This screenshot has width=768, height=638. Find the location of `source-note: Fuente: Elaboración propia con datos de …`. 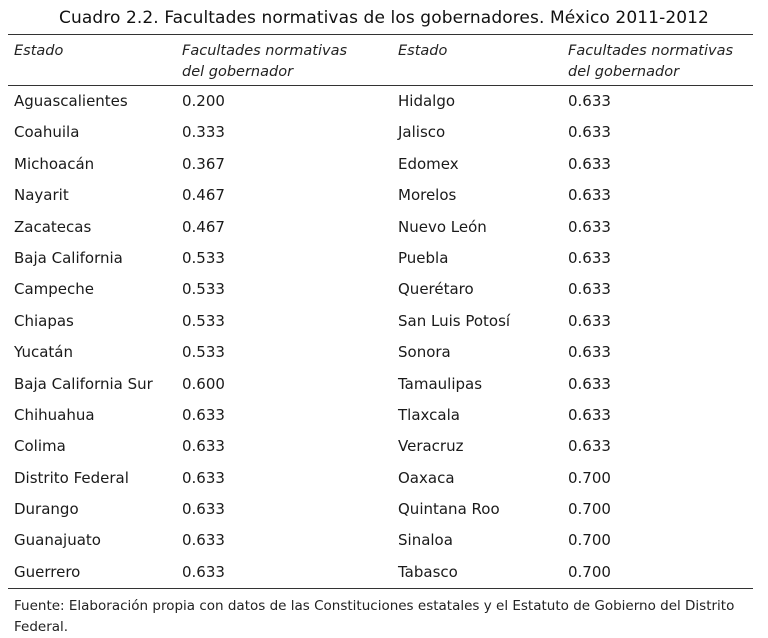

source-note: Fuente: Elaboración propia con datos de … is located at coordinates (374, 616).